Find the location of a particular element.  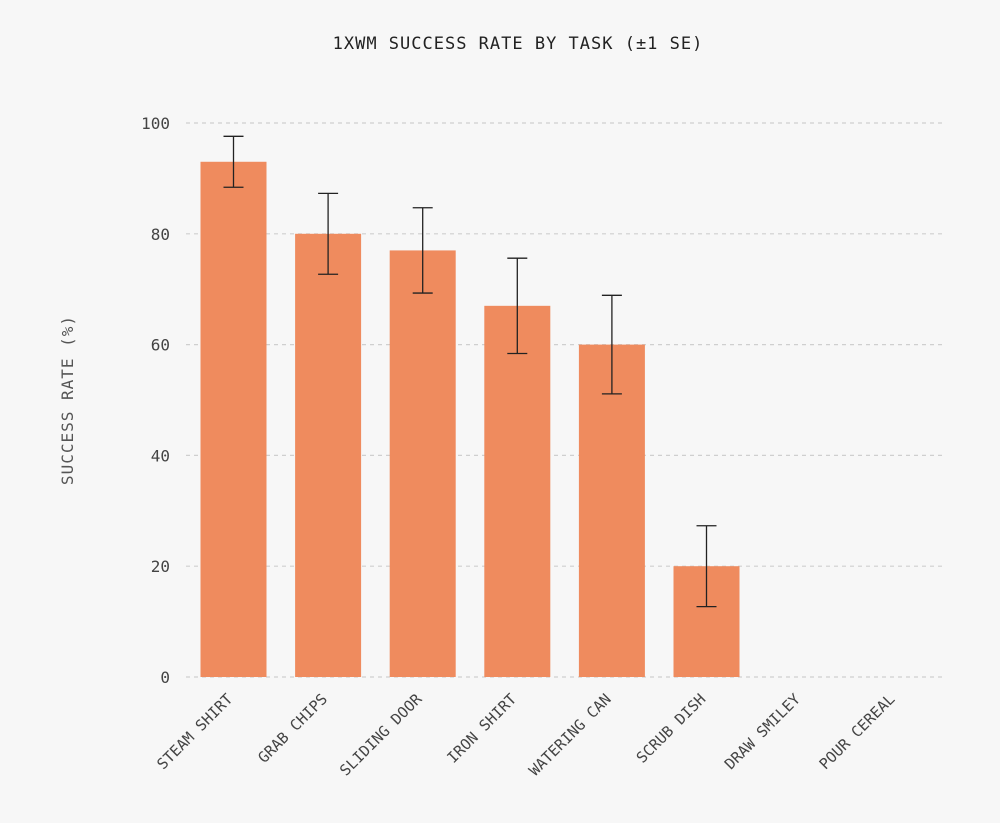

y-tick-label: 100 is located at coordinates (155, 123).